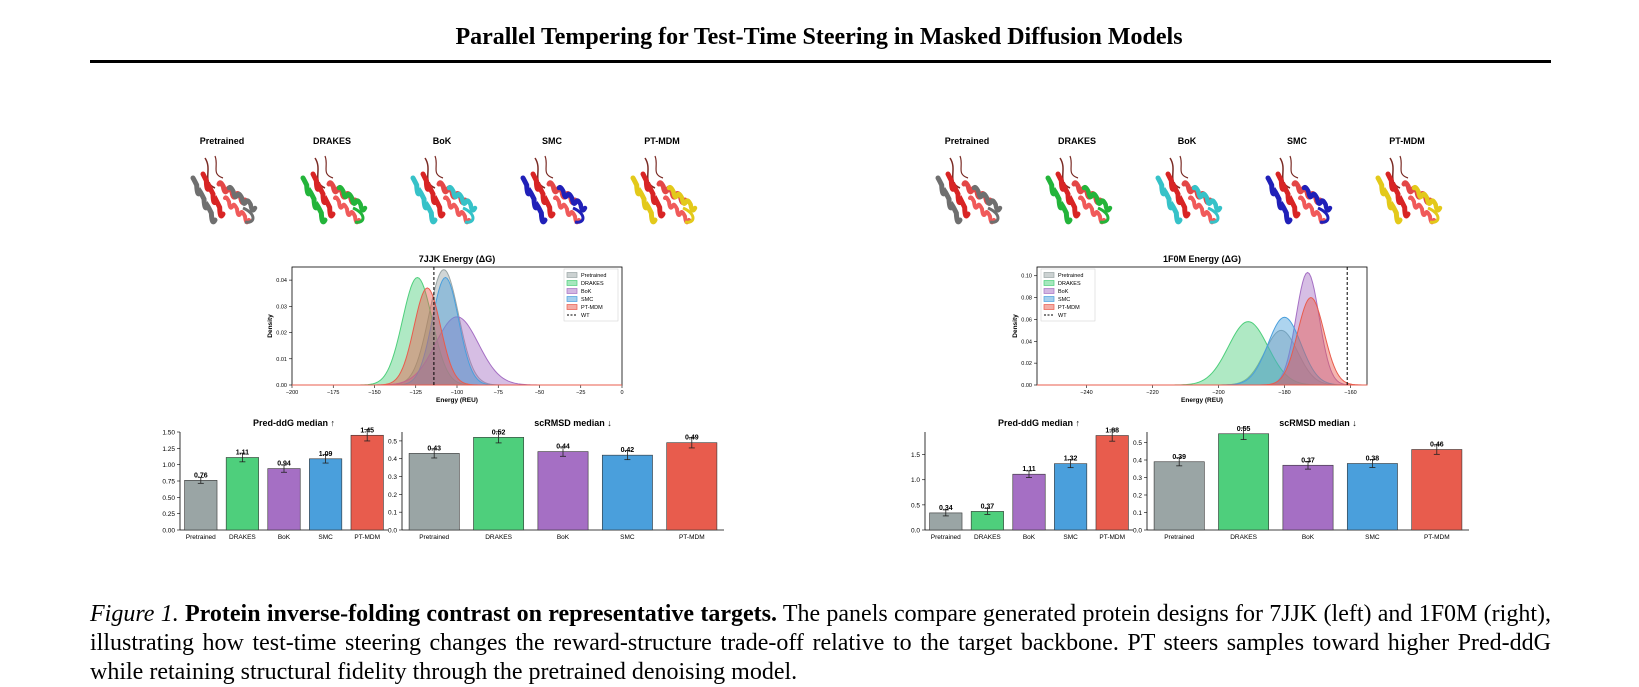  What do you see at coordinates (168, 433) in the screenshot?
I see `y-tick-label: 1.50` at bounding box center [168, 433].